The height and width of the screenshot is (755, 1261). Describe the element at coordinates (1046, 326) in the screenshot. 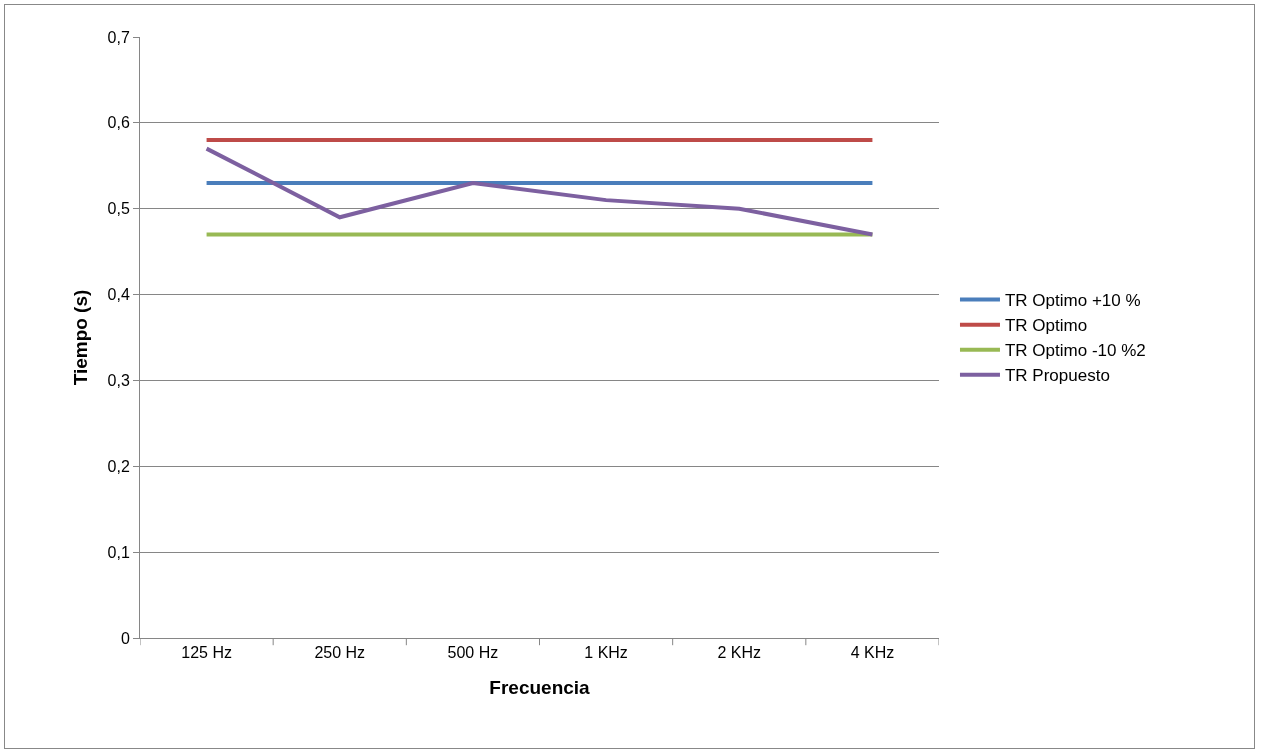

I see `legend-label: TR Optimo` at that location.